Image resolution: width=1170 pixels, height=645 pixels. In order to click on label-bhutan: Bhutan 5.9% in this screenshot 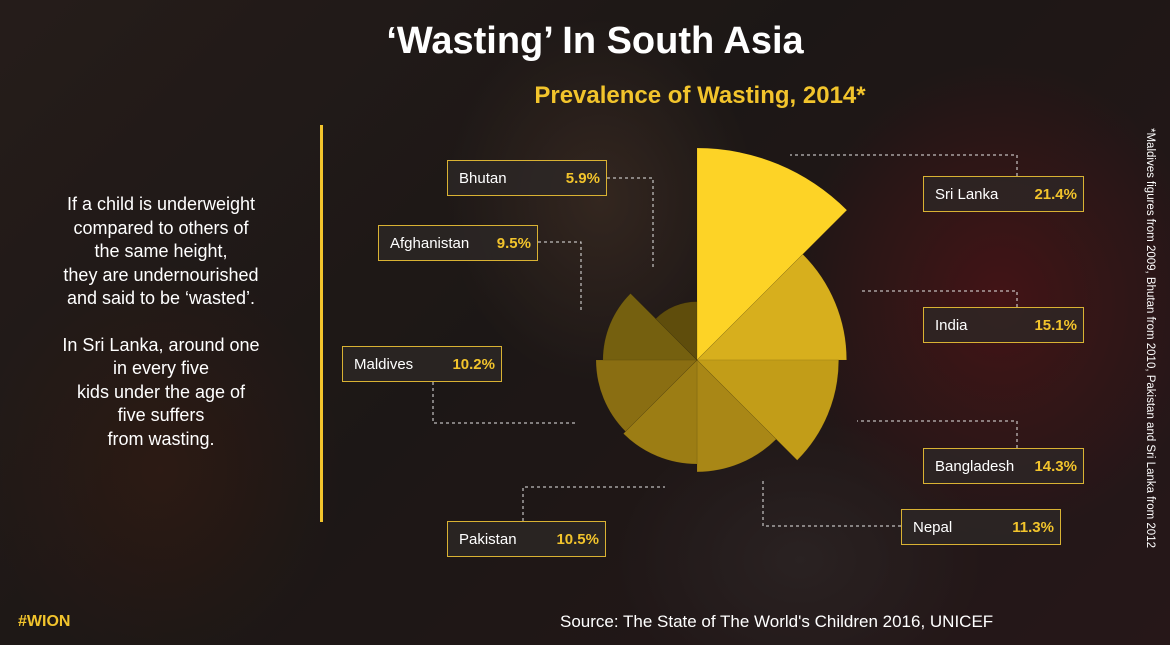, I will do `click(527, 178)`.